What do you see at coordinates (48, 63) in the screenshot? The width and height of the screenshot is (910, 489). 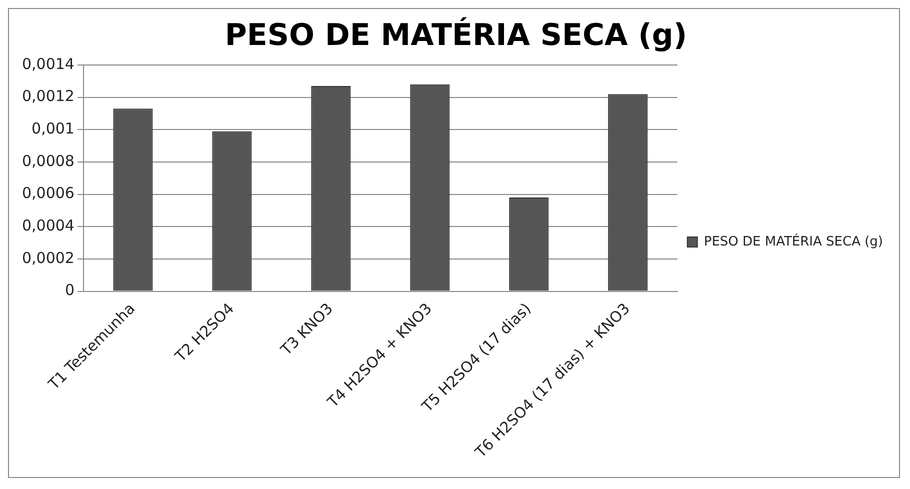 I see `y-tick-label: 0,0014` at bounding box center [48, 63].